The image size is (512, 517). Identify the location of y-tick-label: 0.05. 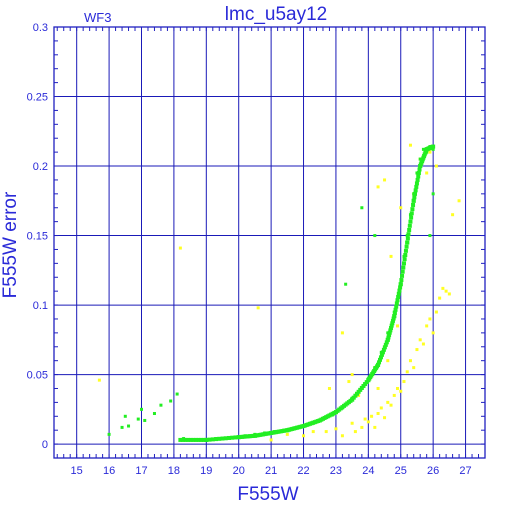
(37, 376).